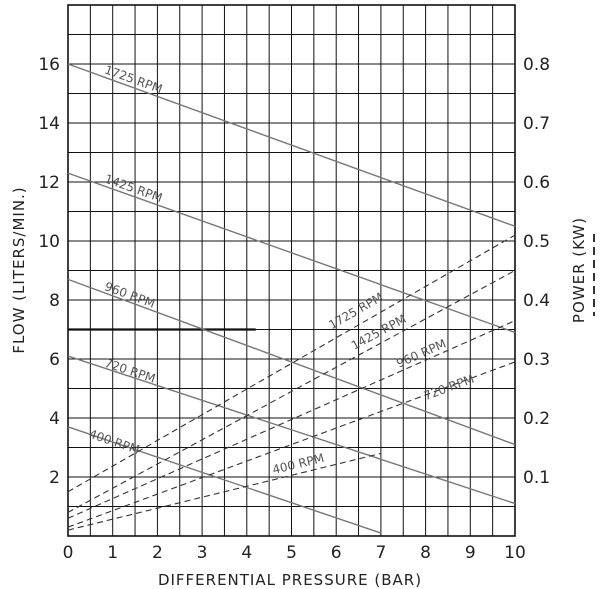 The width and height of the screenshot is (610, 589). Describe the element at coordinates (49, 183) in the screenshot. I see `y-tick-label: 12` at that location.